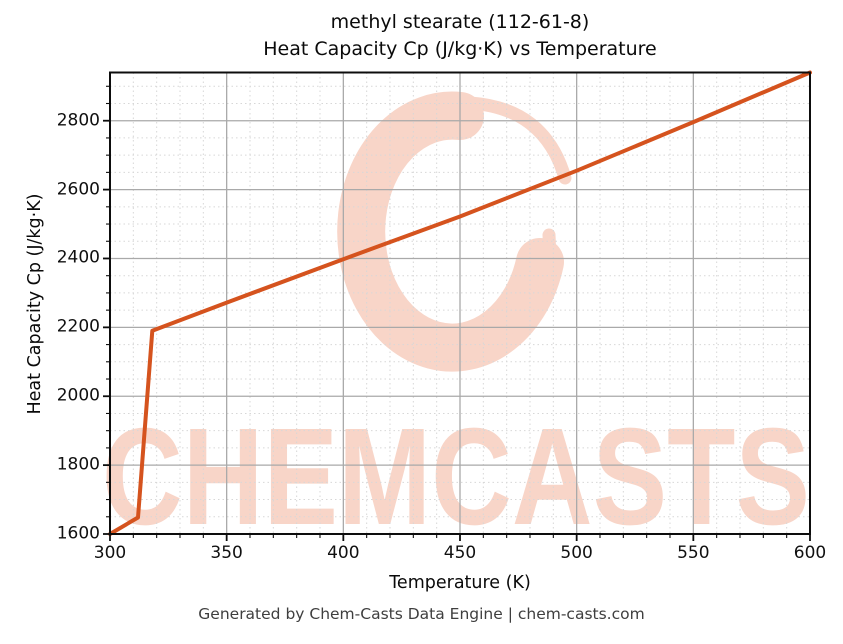  I want to click on y-tick-label: 2000, so click(78, 395).